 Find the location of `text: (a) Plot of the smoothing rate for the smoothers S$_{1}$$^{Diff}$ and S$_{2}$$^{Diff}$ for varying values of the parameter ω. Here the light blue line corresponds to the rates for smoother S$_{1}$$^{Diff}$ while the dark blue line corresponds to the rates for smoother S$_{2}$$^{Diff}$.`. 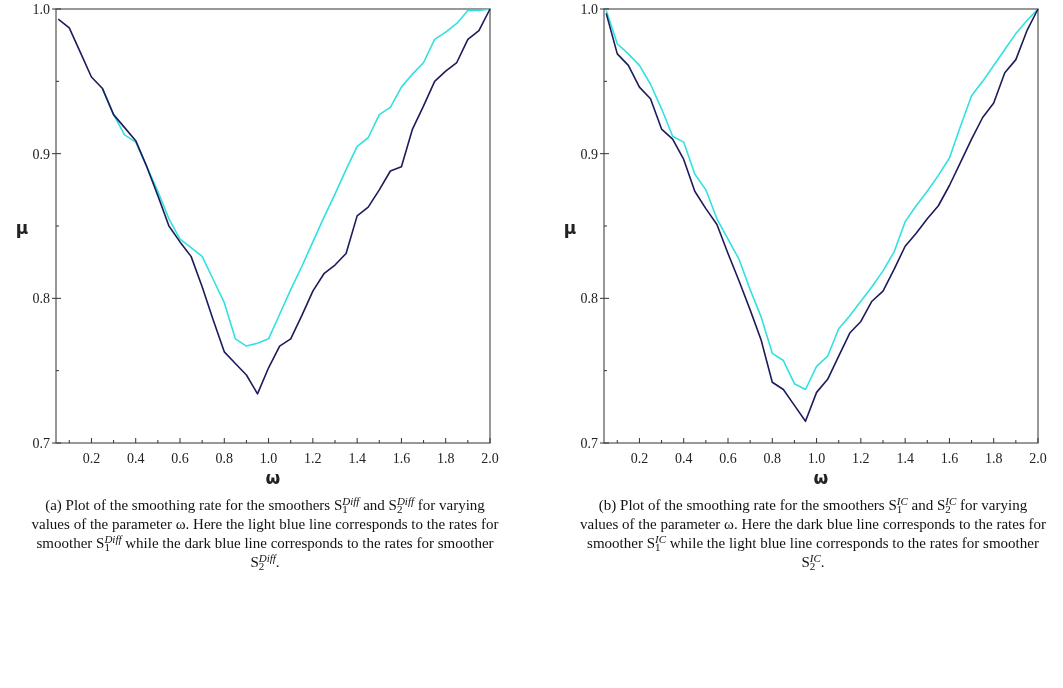

text: (a) Plot of the smoothing rate for the smoothers S$_{1}$$^{Diff}$ and S$_{2}$$^{Diff}$ for varying values of the parameter ω. Here the light blue line corresponds to the rates for smoother S$_{1}$$^{Diff}$ while the dark blue line corresponds to the rates for smoother S$_{2}$$^{Diff}$. is located at coordinates (265, 534).